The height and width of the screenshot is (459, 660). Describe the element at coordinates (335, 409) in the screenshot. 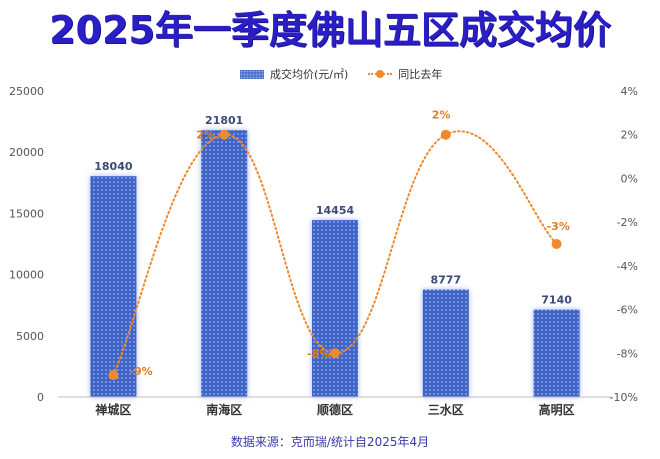

I see `x-tick-label: 顺德区` at that location.